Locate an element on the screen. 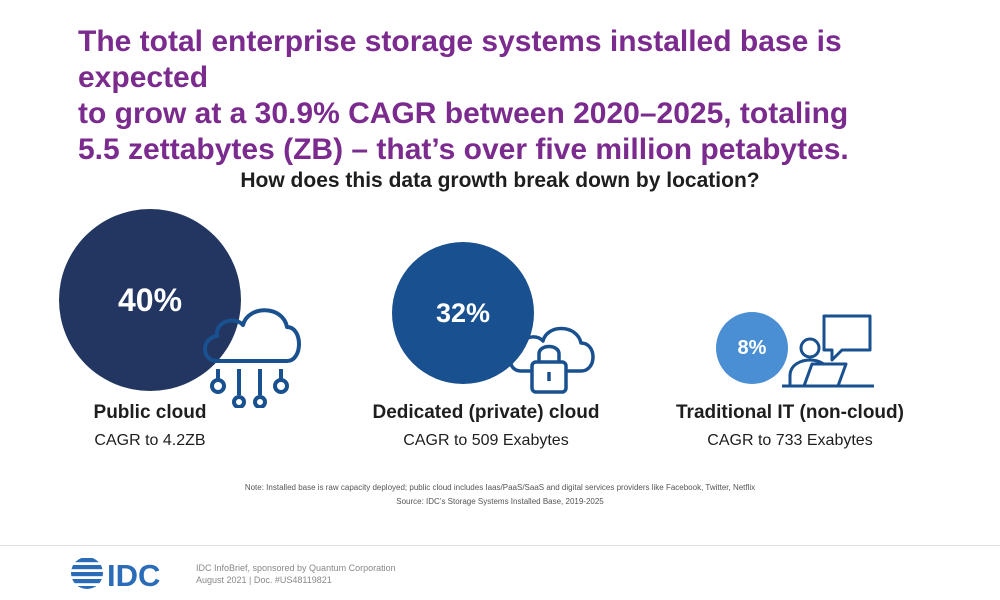 This screenshot has width=1000, height=600. bubble-private-cloud: 32% is located at coordinates (463, 313).